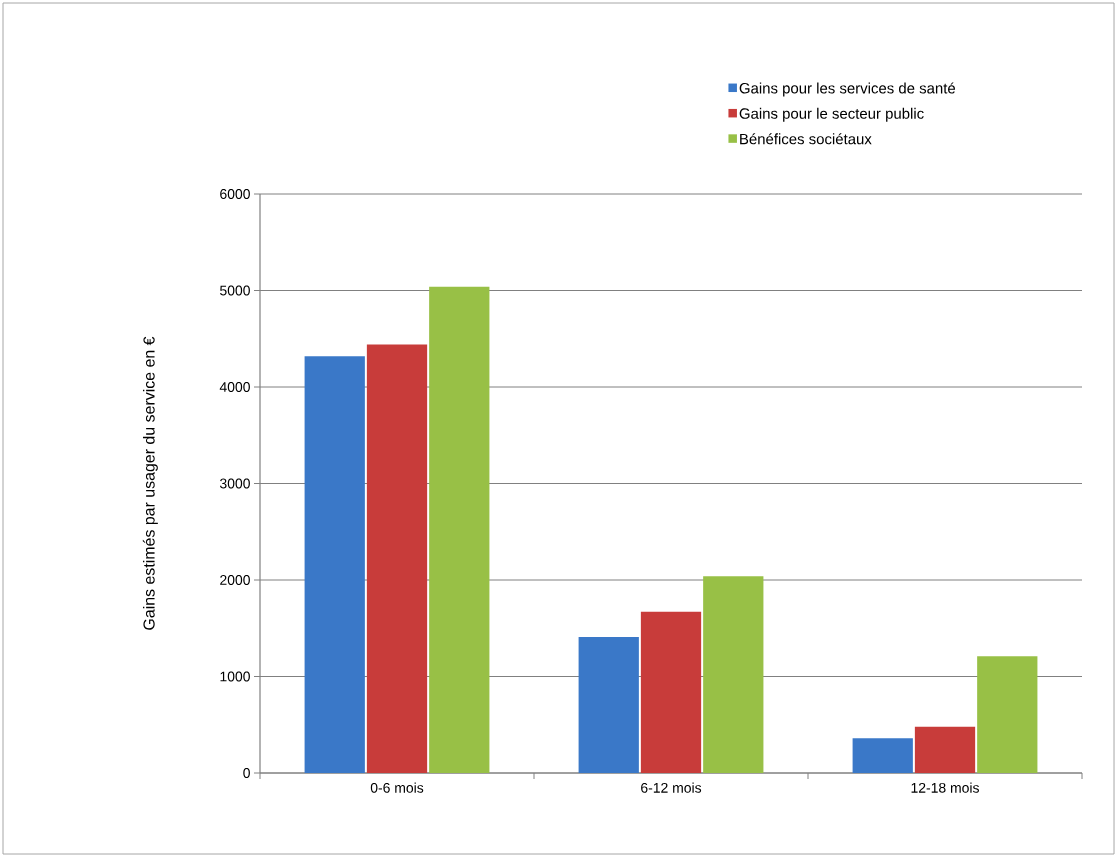 This screenshot has width=1117, height=857. What do you see at coordinates (234, 483) in the screenshot?
I see `y-tick-label: 3000` at bounding box center [234, 483].